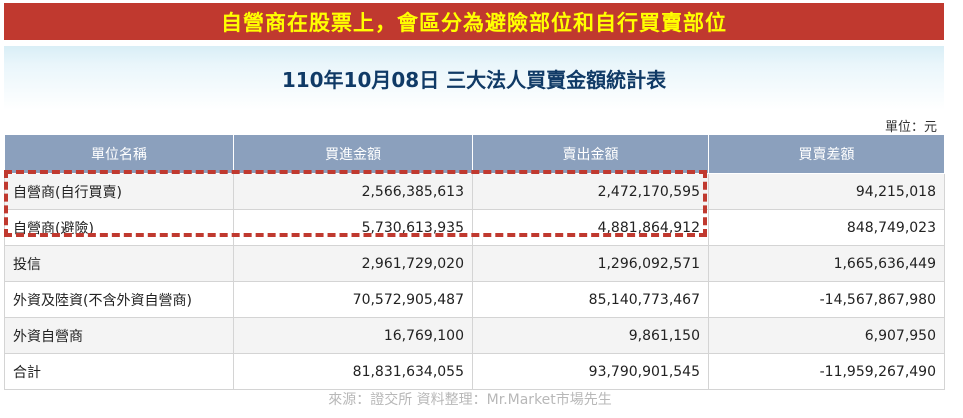  I want to click on row-sell: 93,790,901,545, so click(590, 371).